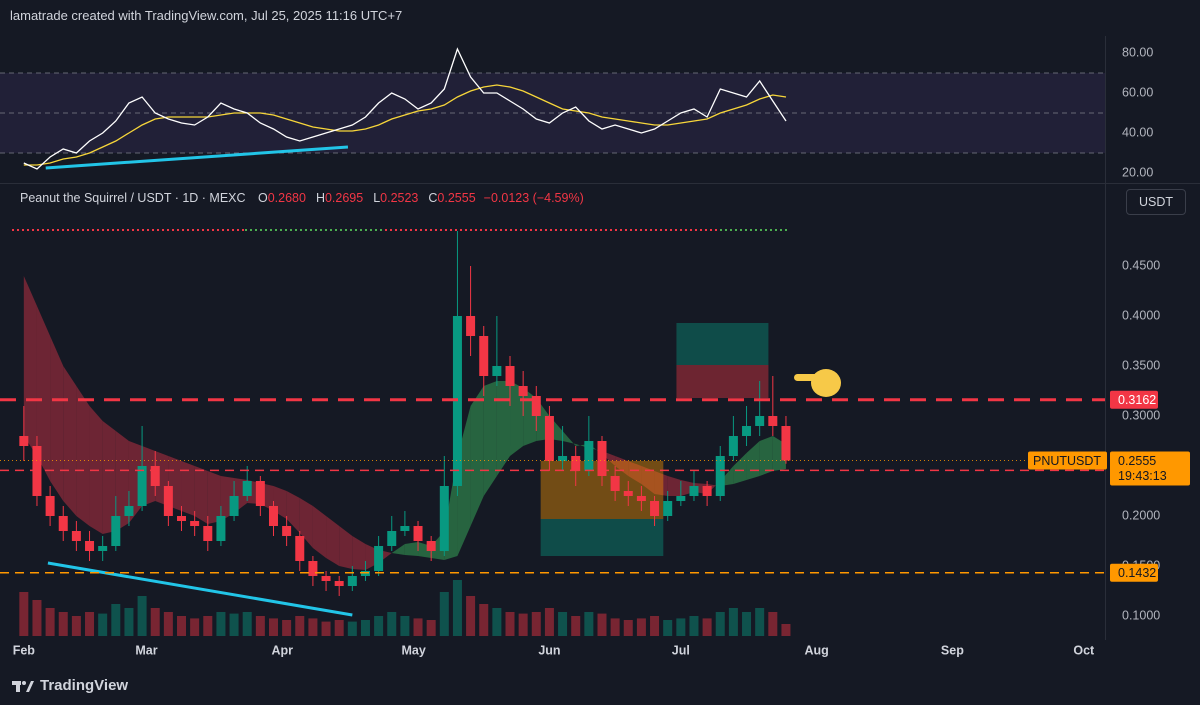  What do you see at coordinates (197, 157) in the screenshot?
I see `trendline` at bounding box center [197, 157].